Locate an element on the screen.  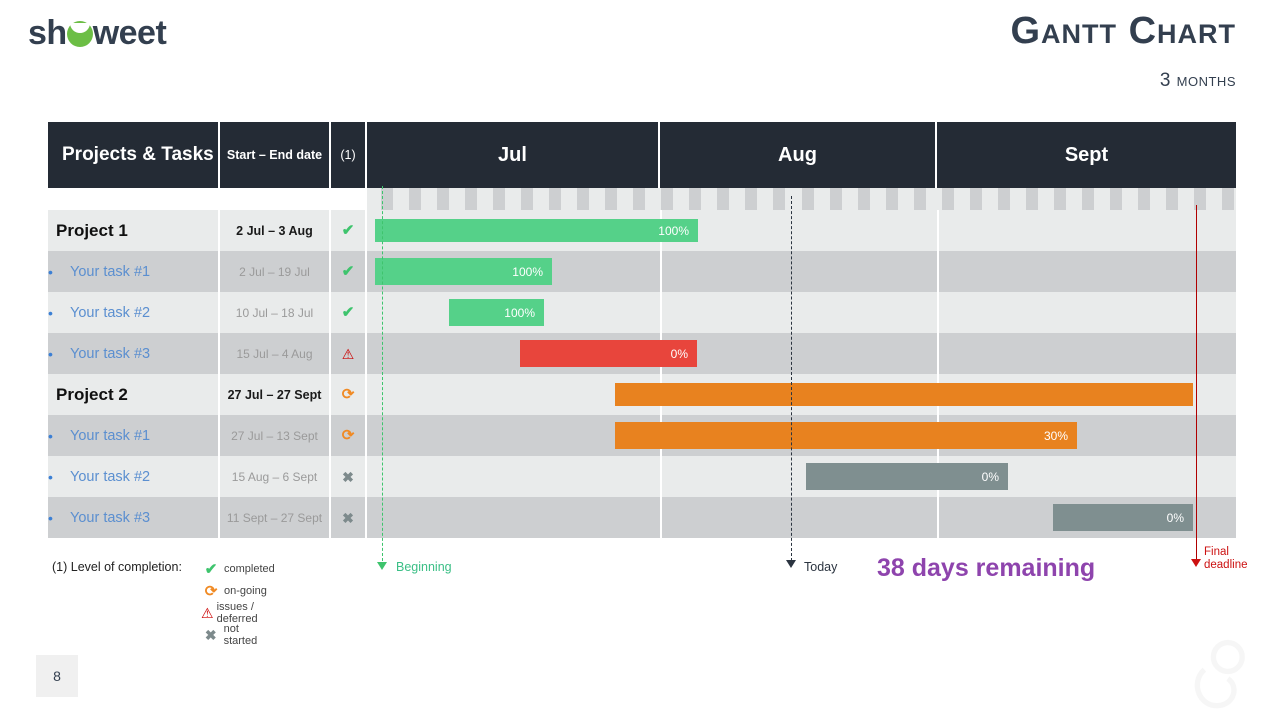
page-subtitle: 3 months is located at coordinates (1197, 80).